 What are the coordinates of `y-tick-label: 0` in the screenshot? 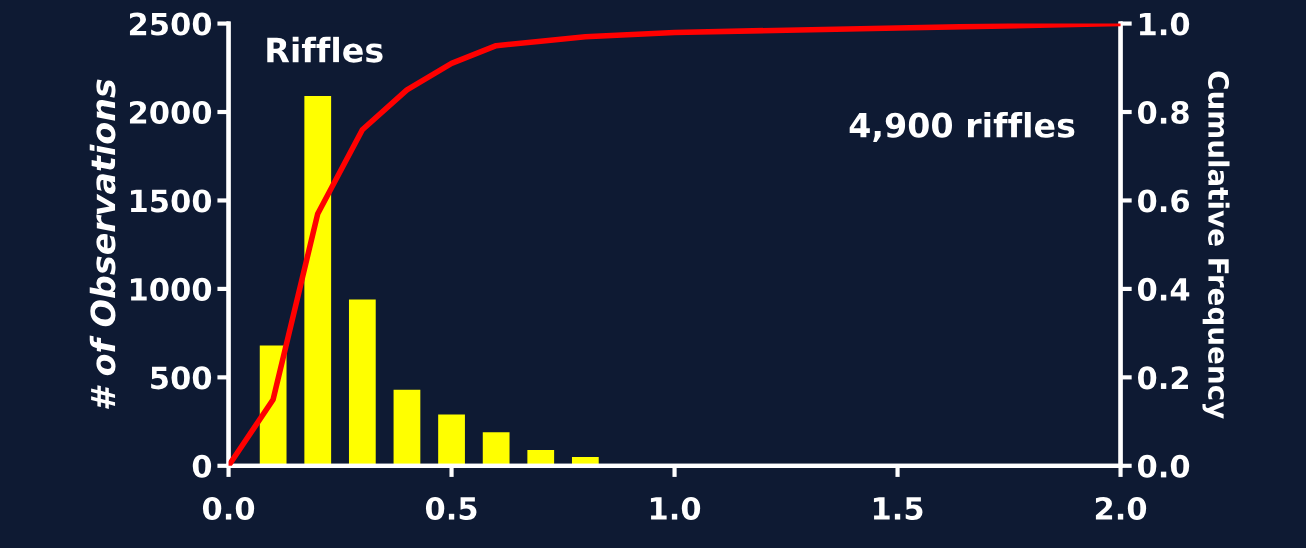 It's located at (202, 466).